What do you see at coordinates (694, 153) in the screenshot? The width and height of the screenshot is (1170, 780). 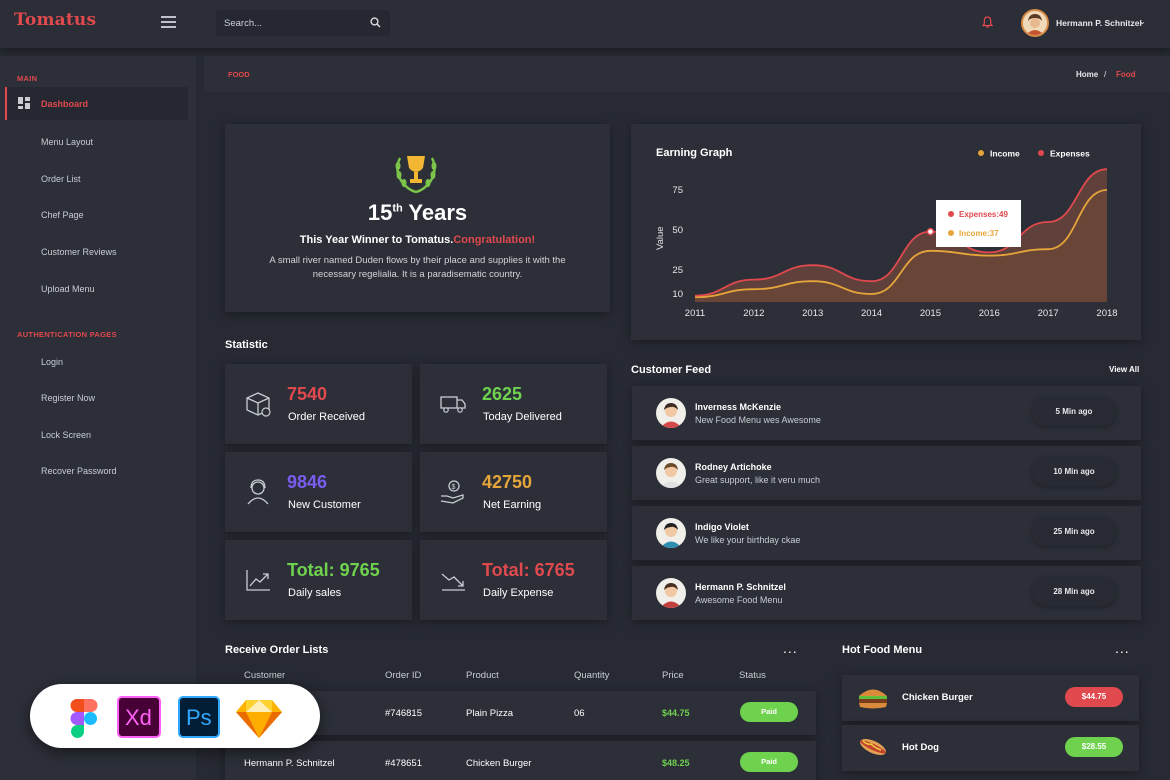 I see `graph-title: Earning Graph` at bounding box center [694, 153].